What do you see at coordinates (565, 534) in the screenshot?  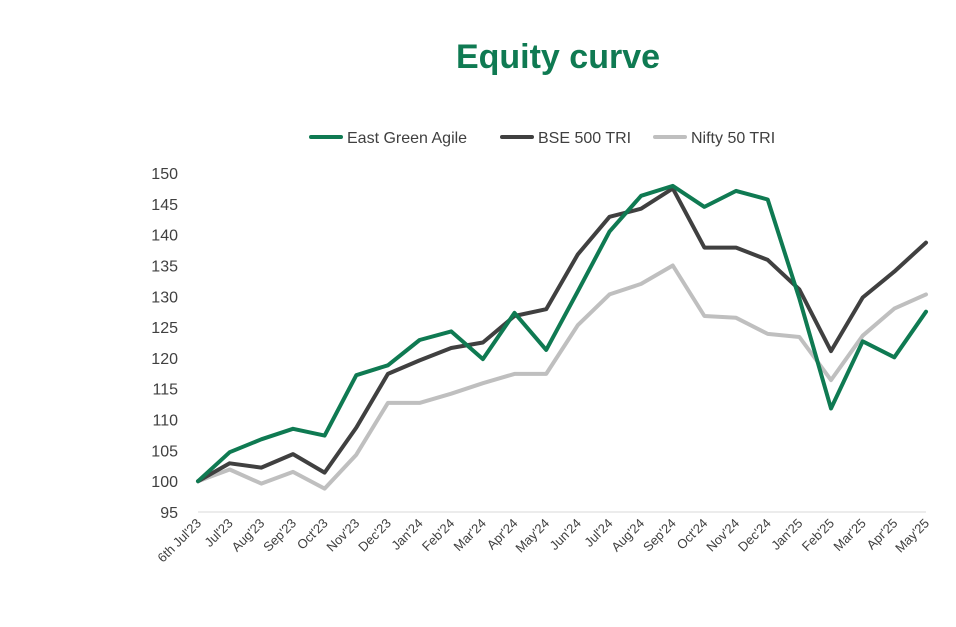 I see `x-tick-label: Jun'24` at bounding box center [565, 534].